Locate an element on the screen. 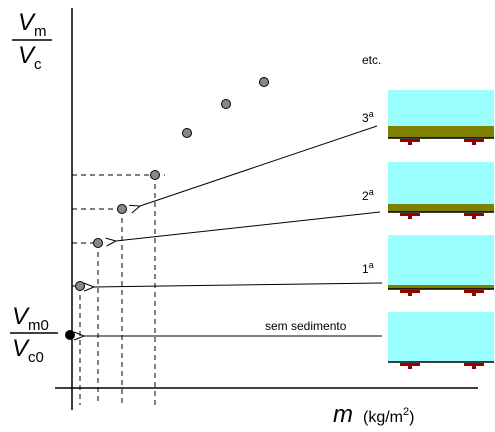 The image size is (495, 432). panel-label: 1a is located at coordinates (368, 268).